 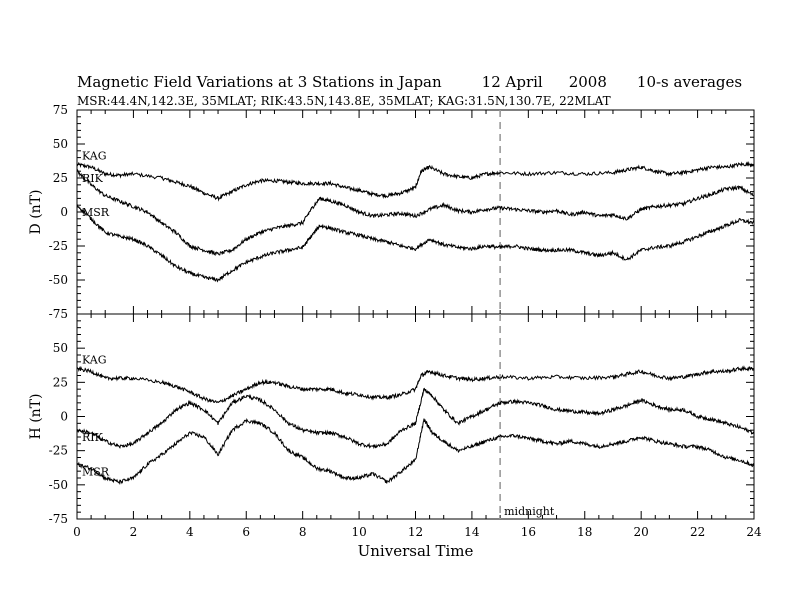 I want to click on x-tick-label: 18, so click(x=584, y=532).